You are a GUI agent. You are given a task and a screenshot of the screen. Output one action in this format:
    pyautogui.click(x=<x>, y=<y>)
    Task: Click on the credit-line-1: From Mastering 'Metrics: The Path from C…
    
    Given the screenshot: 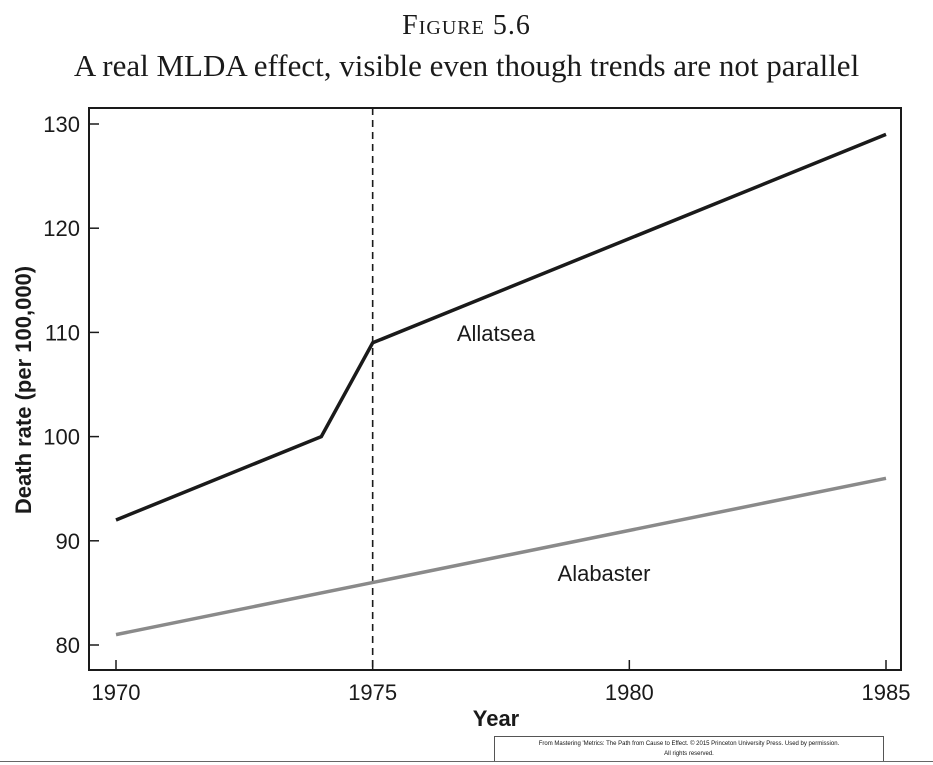 What is the action you would take?
    pyautogui.click(x=689, y=744)
    